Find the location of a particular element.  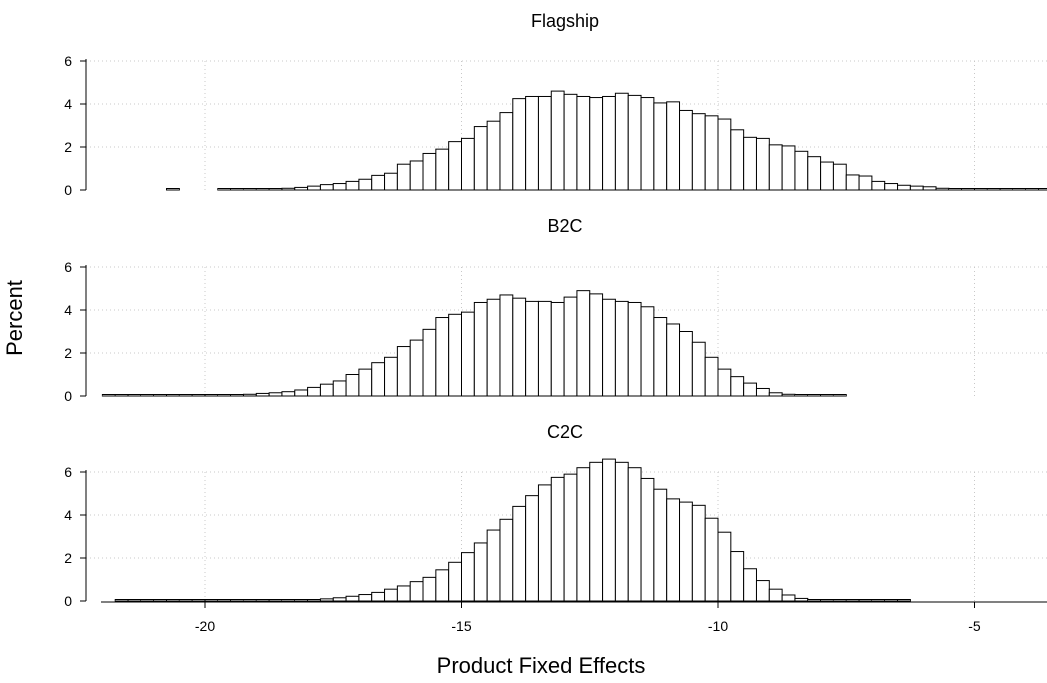

x-tick-label: -20 is located at coordinates (205, 626).